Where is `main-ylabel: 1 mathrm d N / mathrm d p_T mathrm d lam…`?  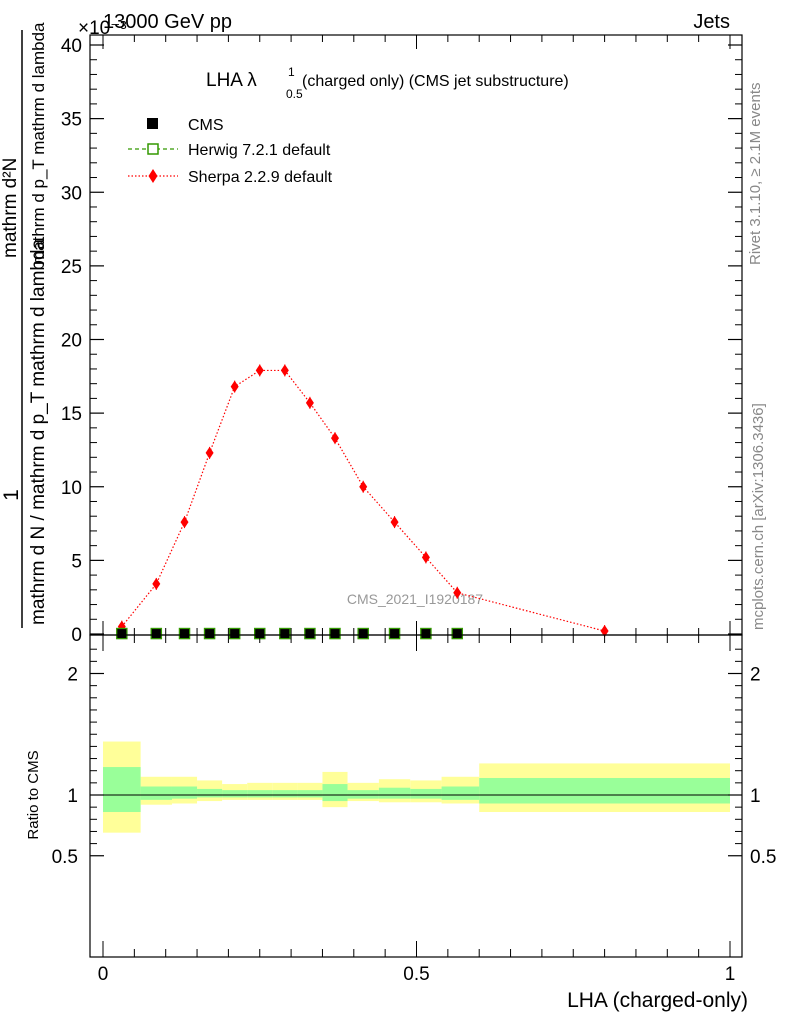 main-ylabel: 1 mathrm d N / mathrm d p_T mathrm d lam… is located at coordinates (24, 325).